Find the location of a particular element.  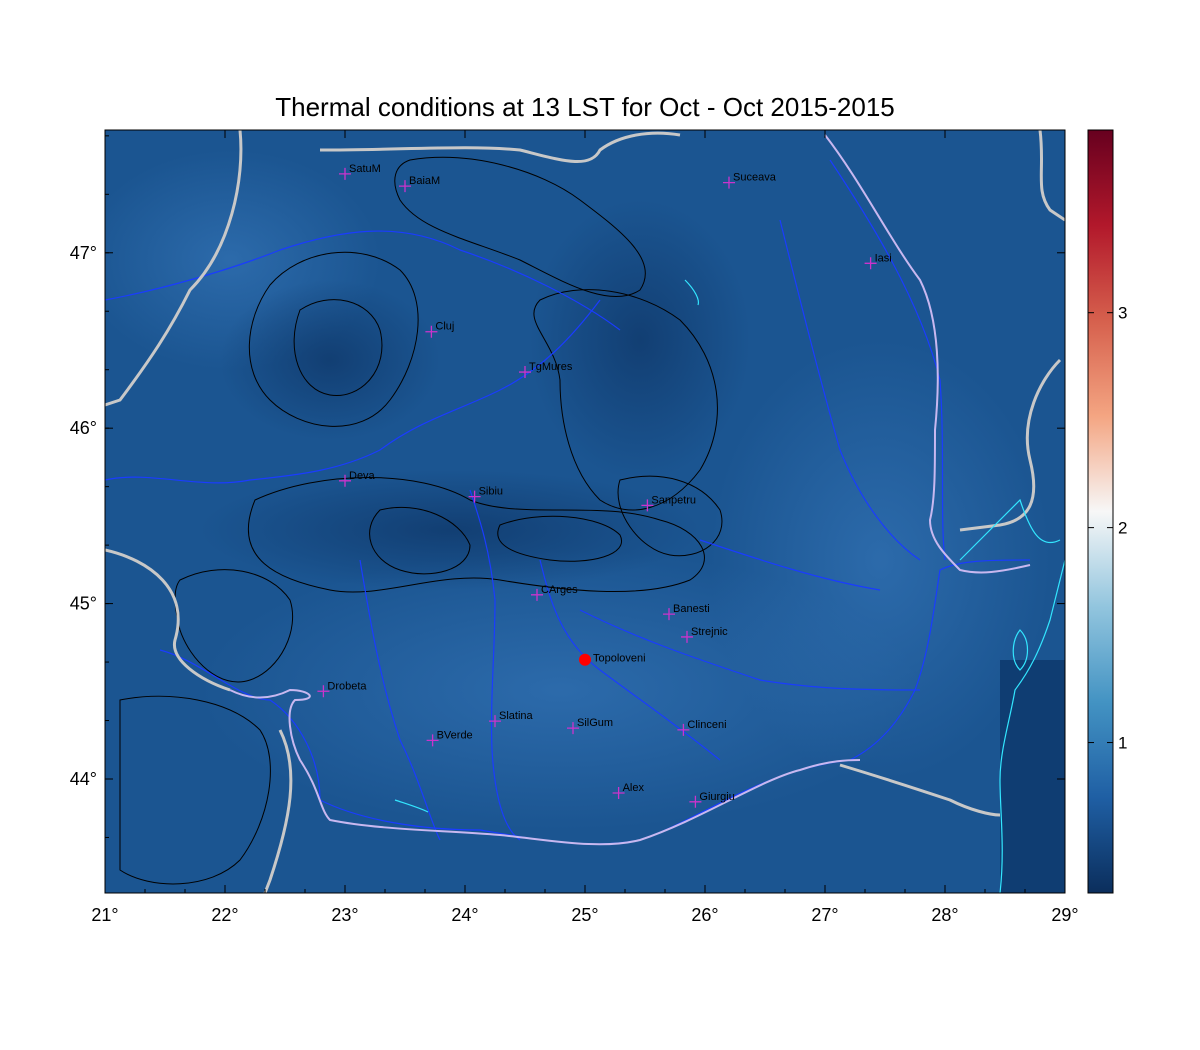

river-siret is located at coordinates (850, 390).